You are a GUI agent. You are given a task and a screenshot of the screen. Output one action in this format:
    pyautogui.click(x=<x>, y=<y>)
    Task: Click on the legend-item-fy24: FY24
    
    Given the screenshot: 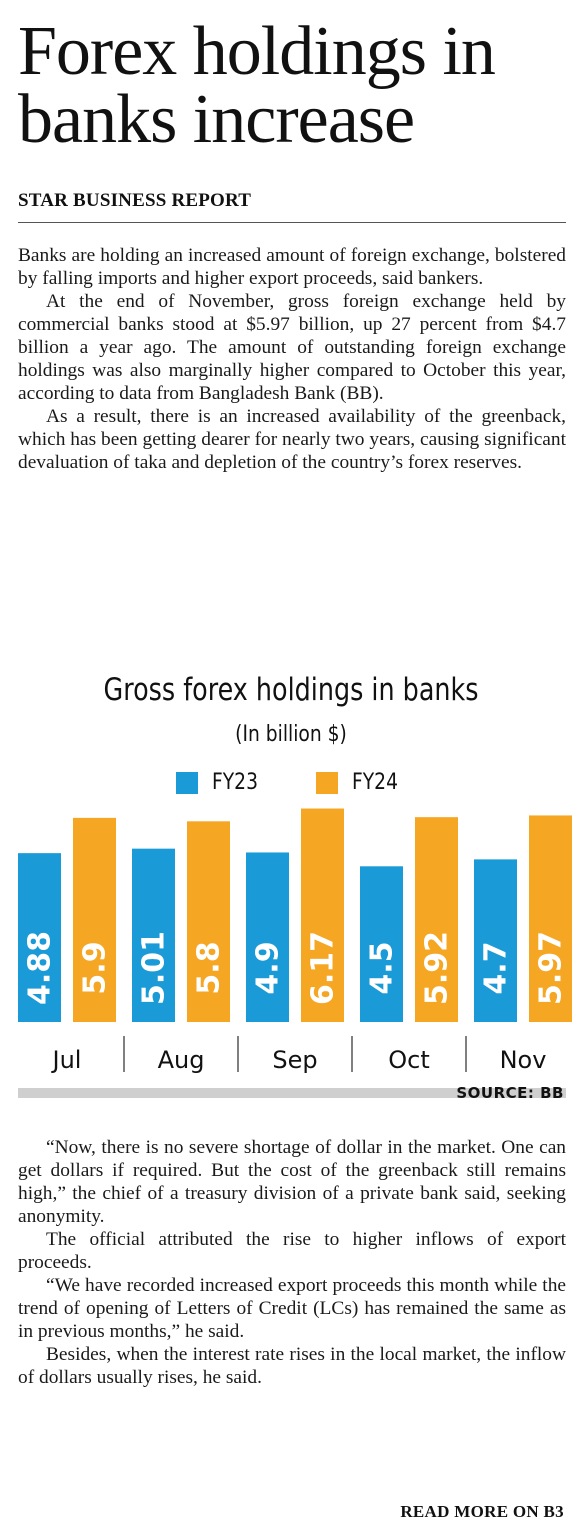 What is the action you would take?
    pyautogui.click(x=361, y=782)
    